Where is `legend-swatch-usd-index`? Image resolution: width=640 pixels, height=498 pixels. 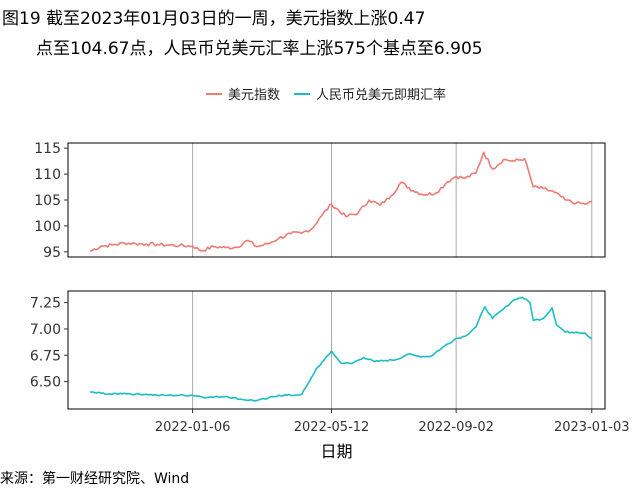
legend-swatch-usd-index is located at coordinates (214, 93).